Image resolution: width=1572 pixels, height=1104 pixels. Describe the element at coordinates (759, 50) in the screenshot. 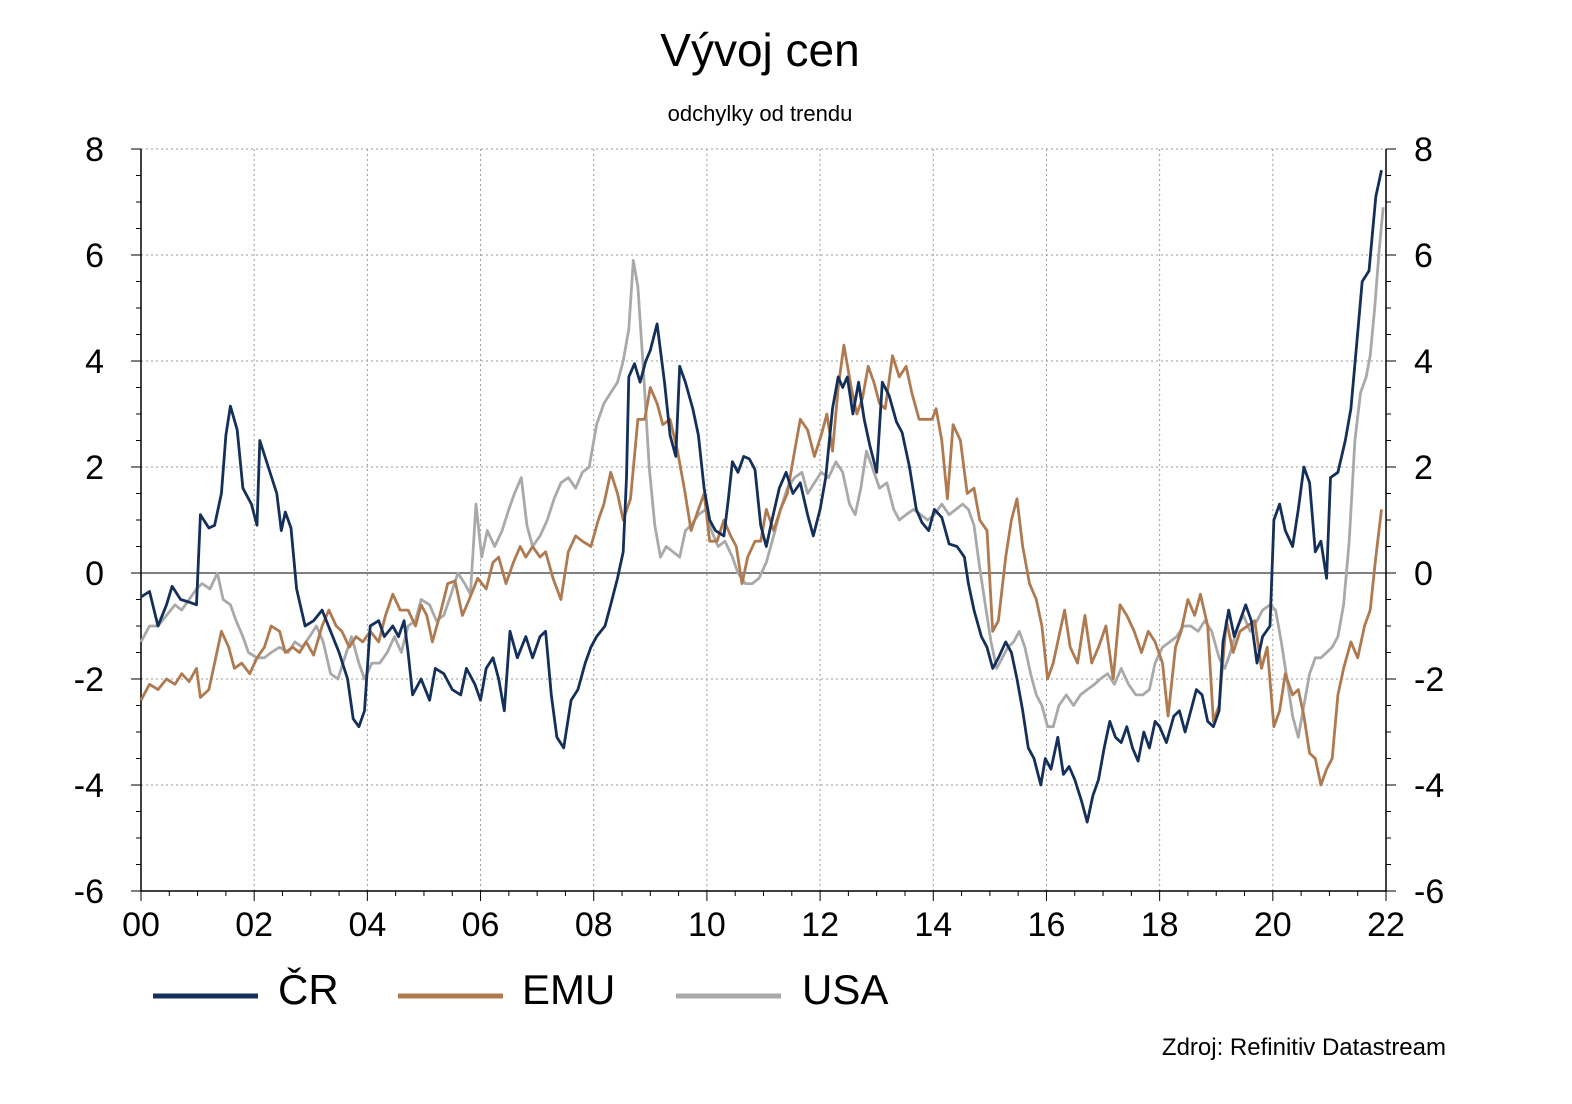

I see `chart-title: Vývoj cen` at that location.